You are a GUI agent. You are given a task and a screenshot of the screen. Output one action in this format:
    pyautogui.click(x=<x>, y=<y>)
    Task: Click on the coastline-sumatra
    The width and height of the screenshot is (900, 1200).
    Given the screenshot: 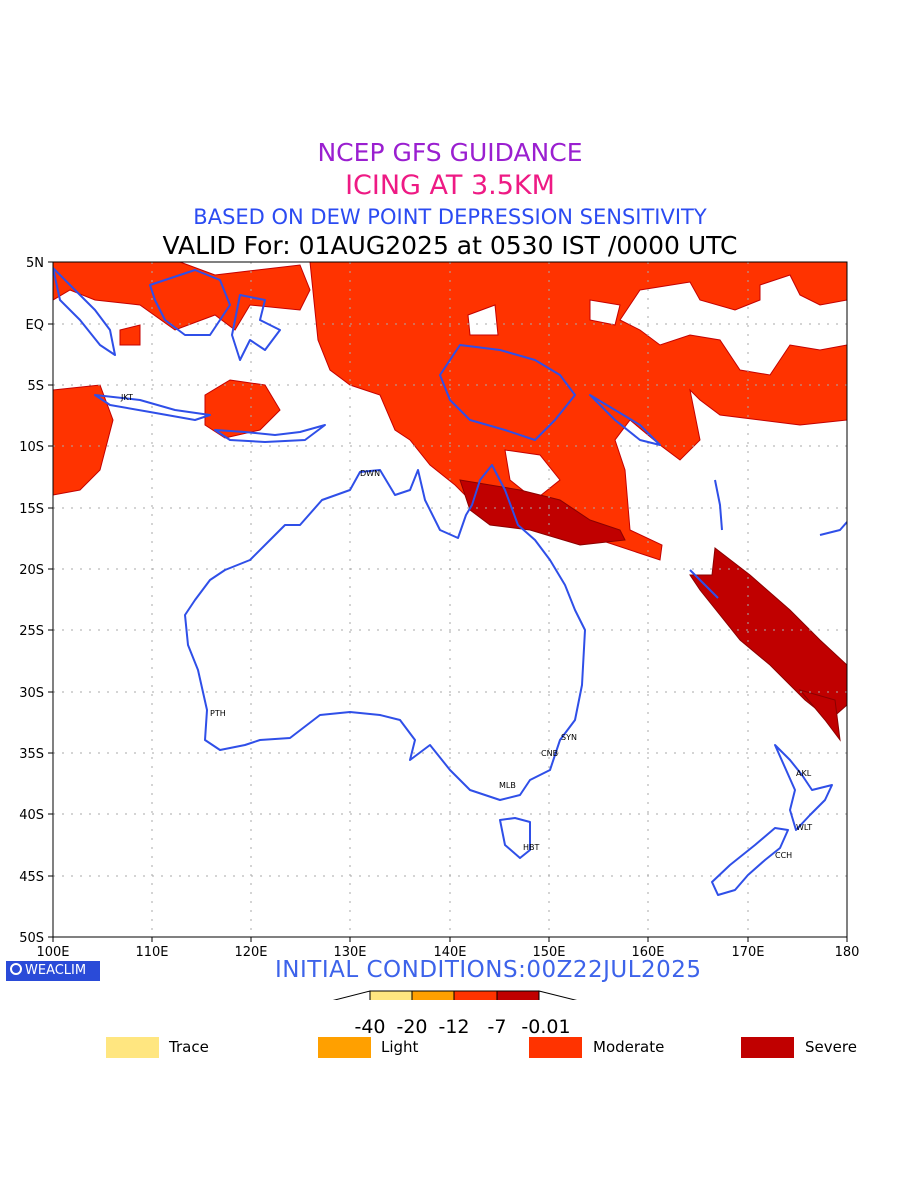 What is the action you would take?
    pyautogui.click(x=84, y=311)
    